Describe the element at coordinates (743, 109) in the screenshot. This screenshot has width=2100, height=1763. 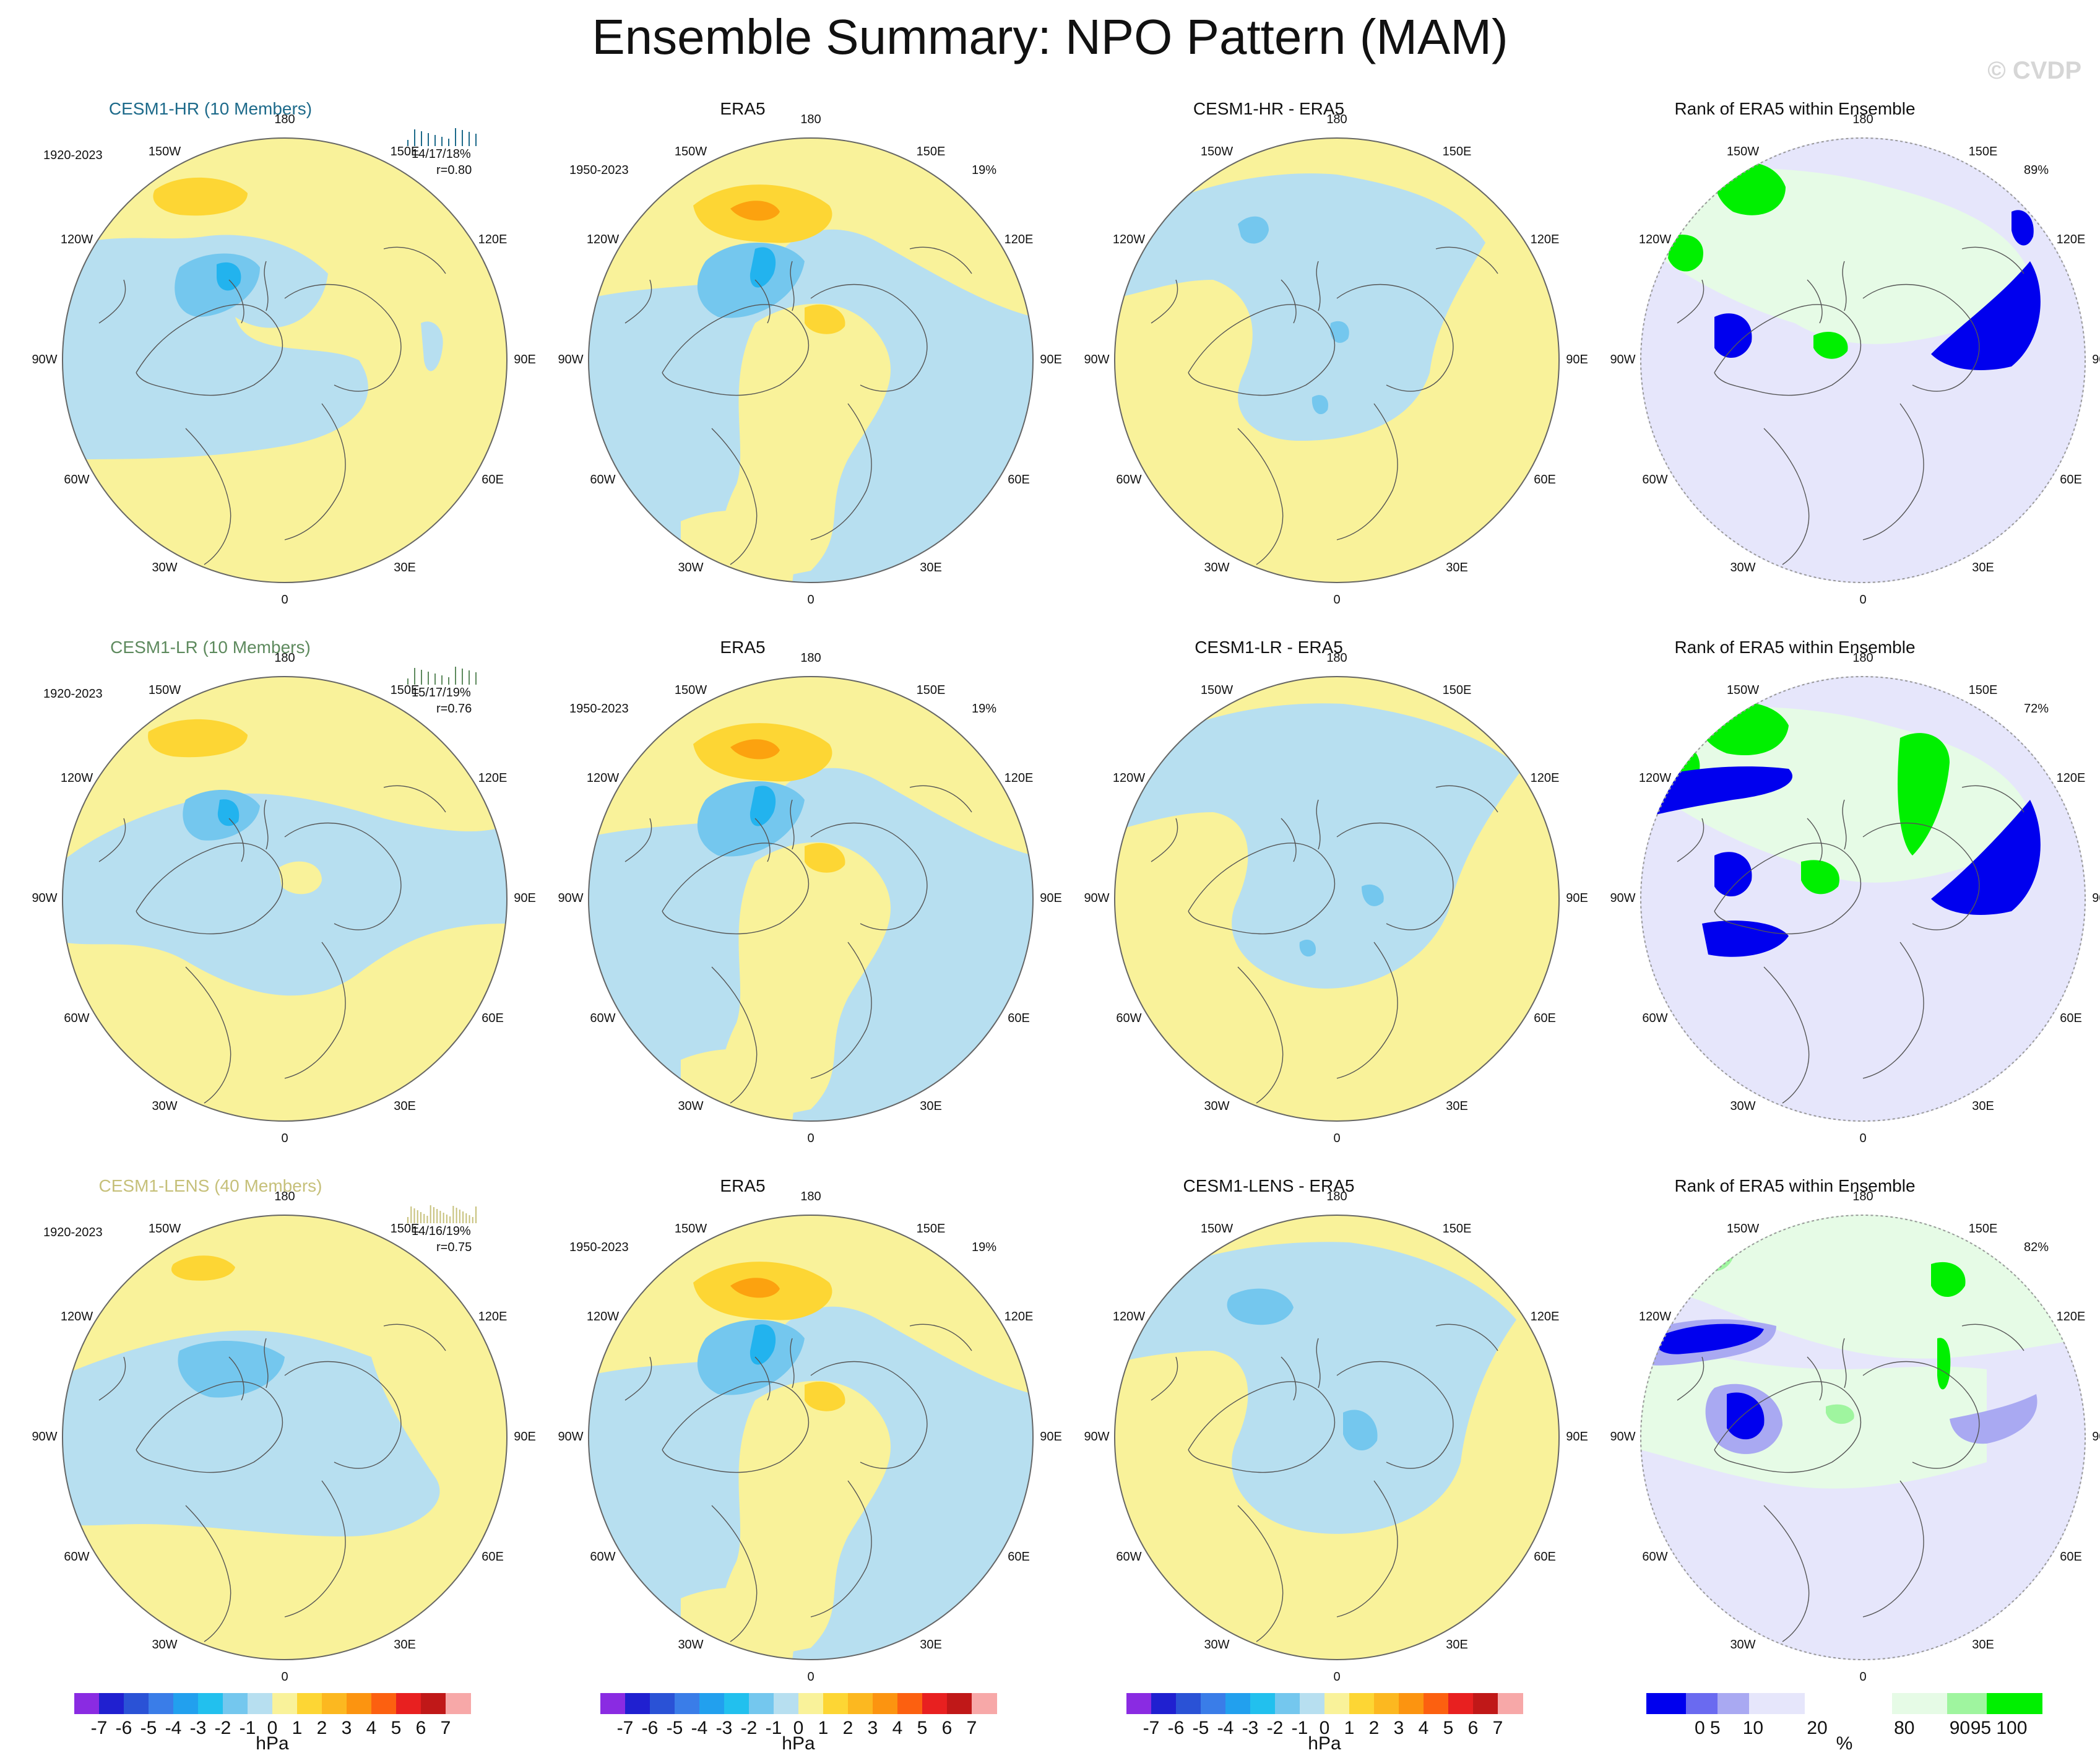
I see `panel-title: ERA5` at that location.